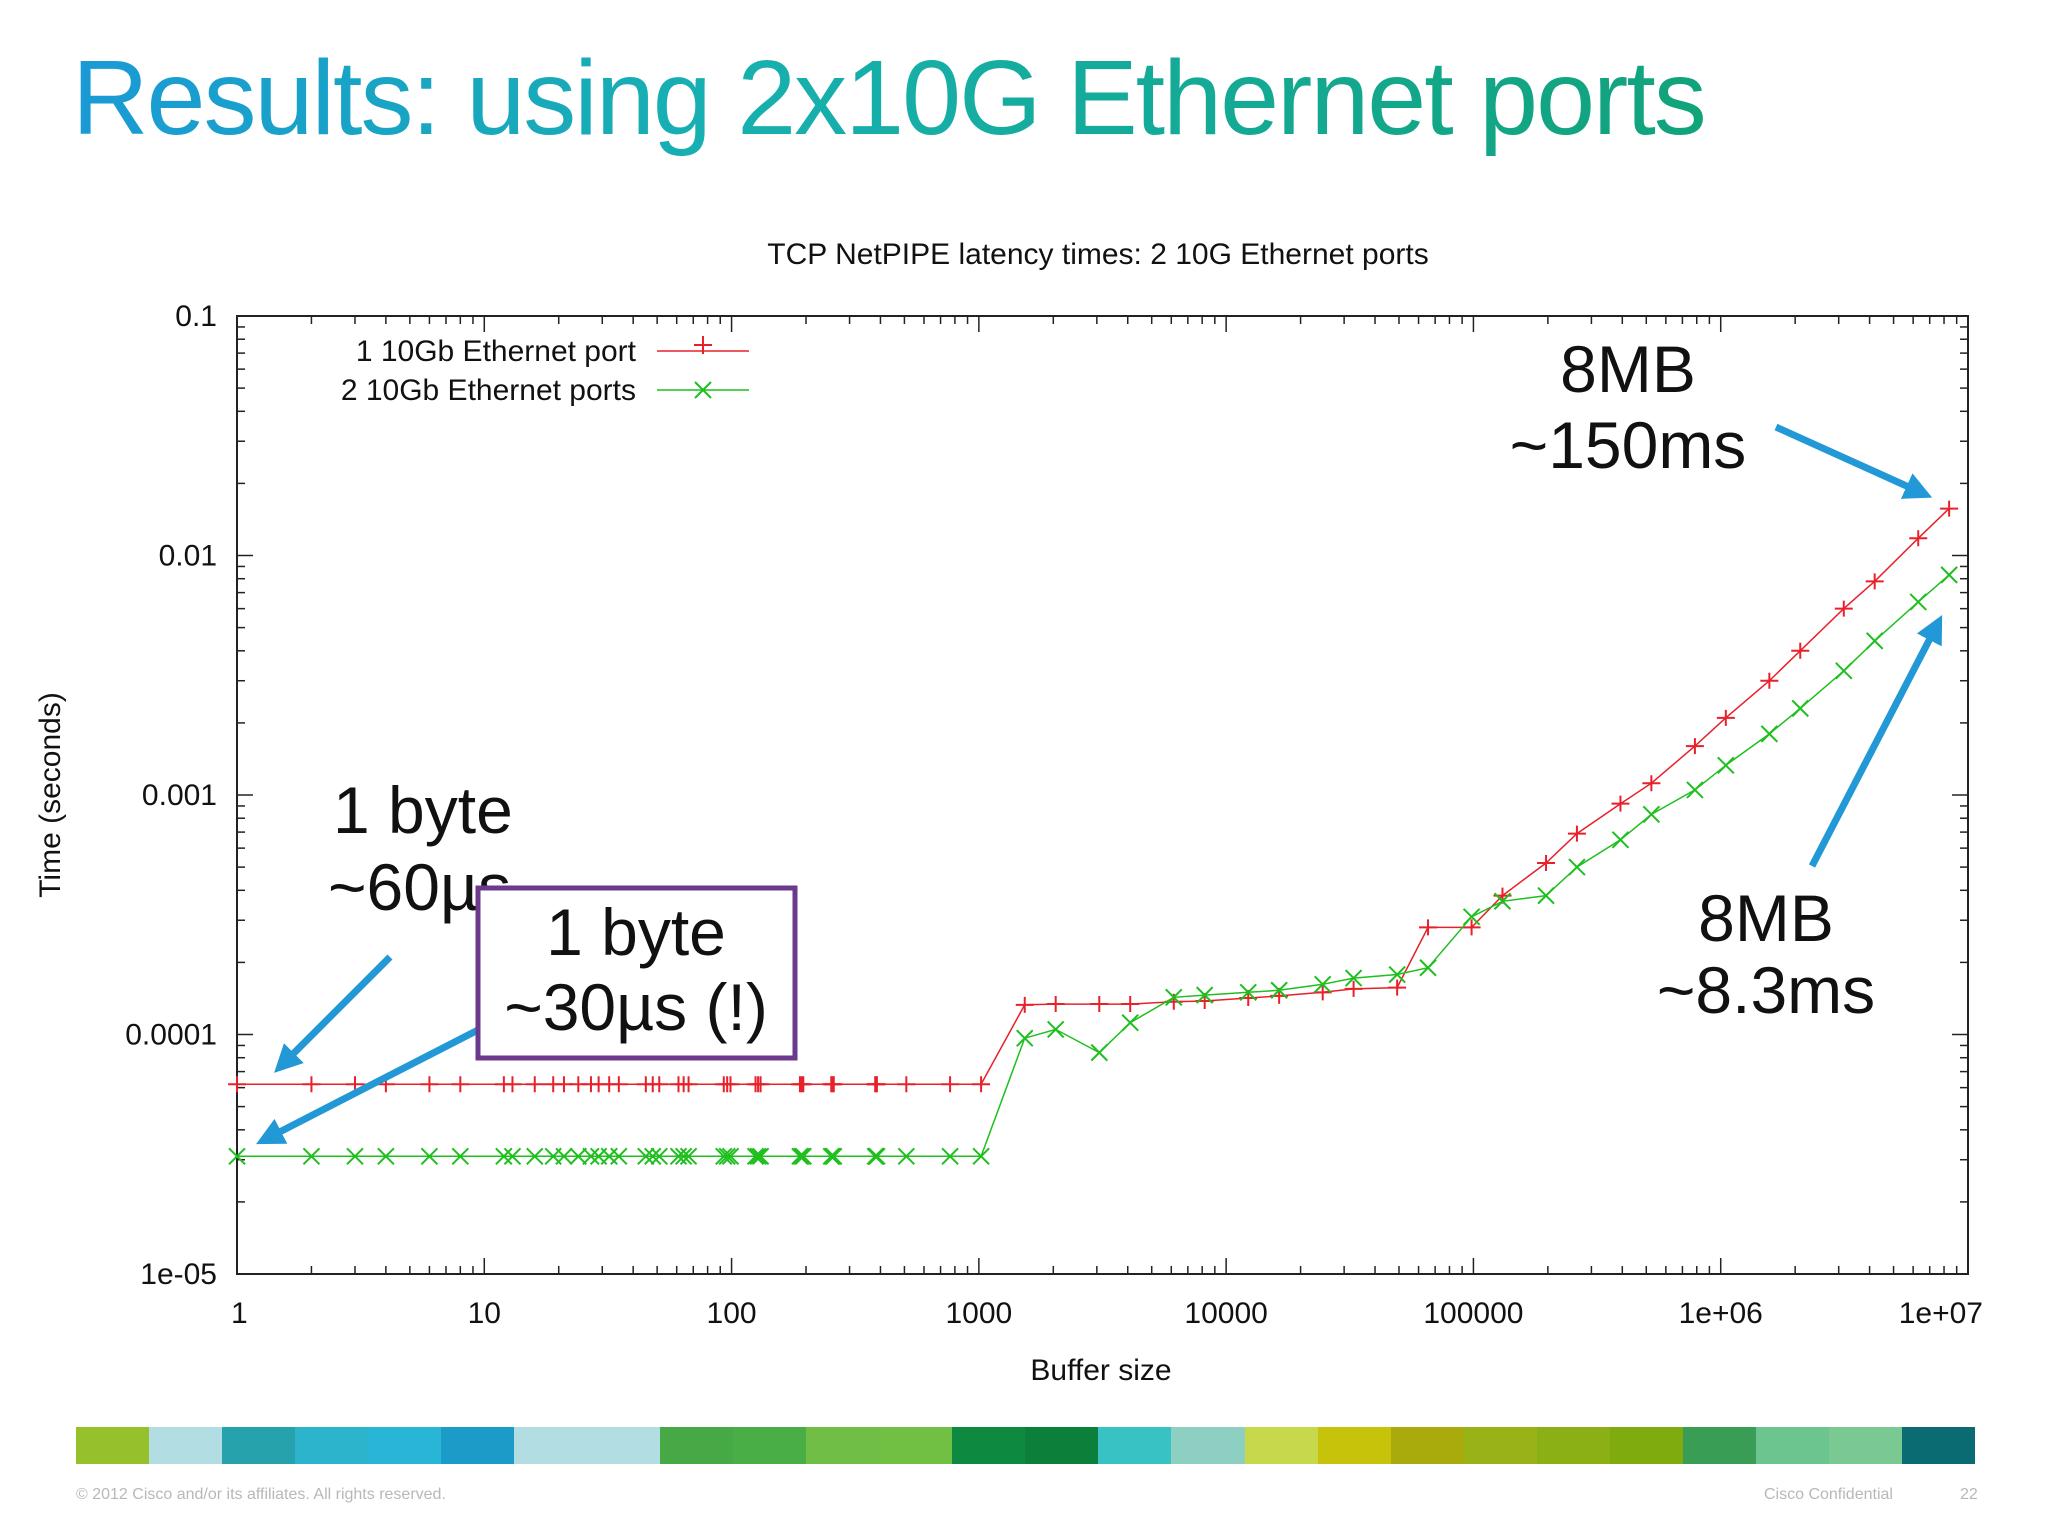 The height and width of the screenshot is (1536, 2048). I want to click on highlight-box, so click(636, 973).